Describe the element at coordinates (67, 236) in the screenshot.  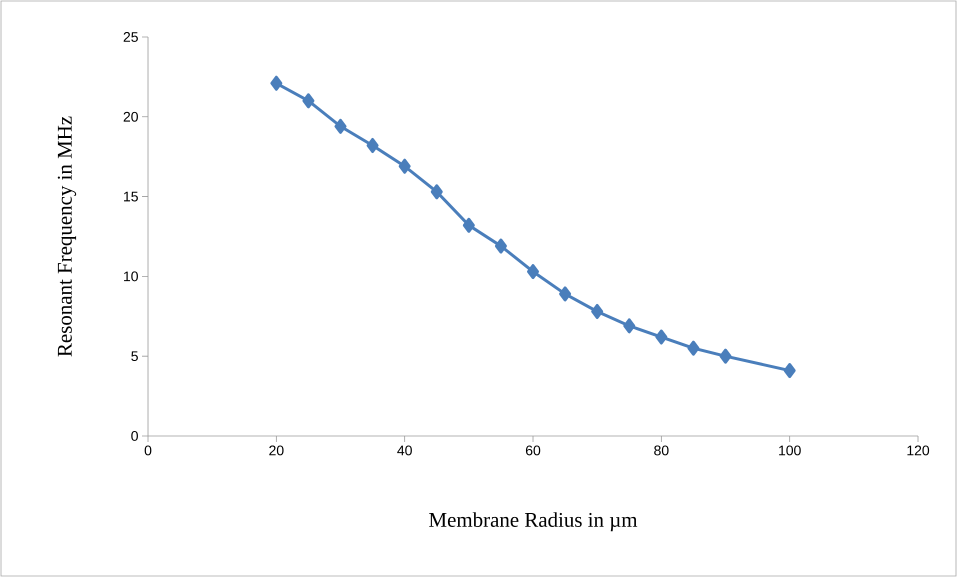
I see `y-axis-title: Resonant Frequency in MHz` at that location.